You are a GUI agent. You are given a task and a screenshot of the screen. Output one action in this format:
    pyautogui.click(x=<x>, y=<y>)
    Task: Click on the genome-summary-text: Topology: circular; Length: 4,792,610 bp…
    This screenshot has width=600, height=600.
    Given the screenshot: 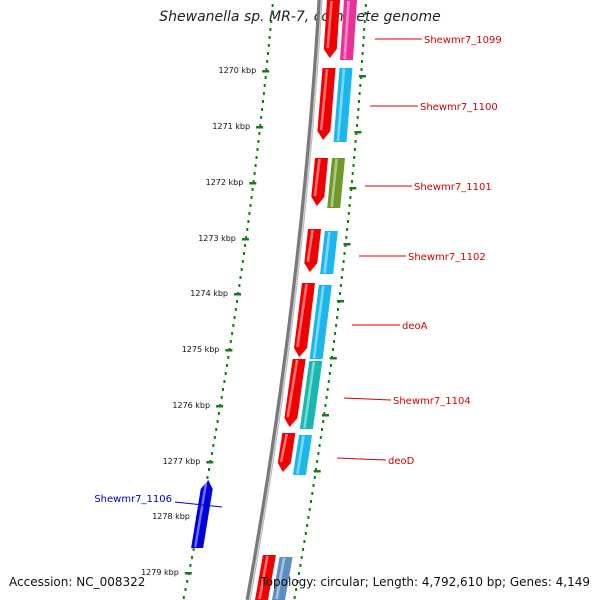 What is the action you would take?
    pyautogui.click(x=425, y=582)
    